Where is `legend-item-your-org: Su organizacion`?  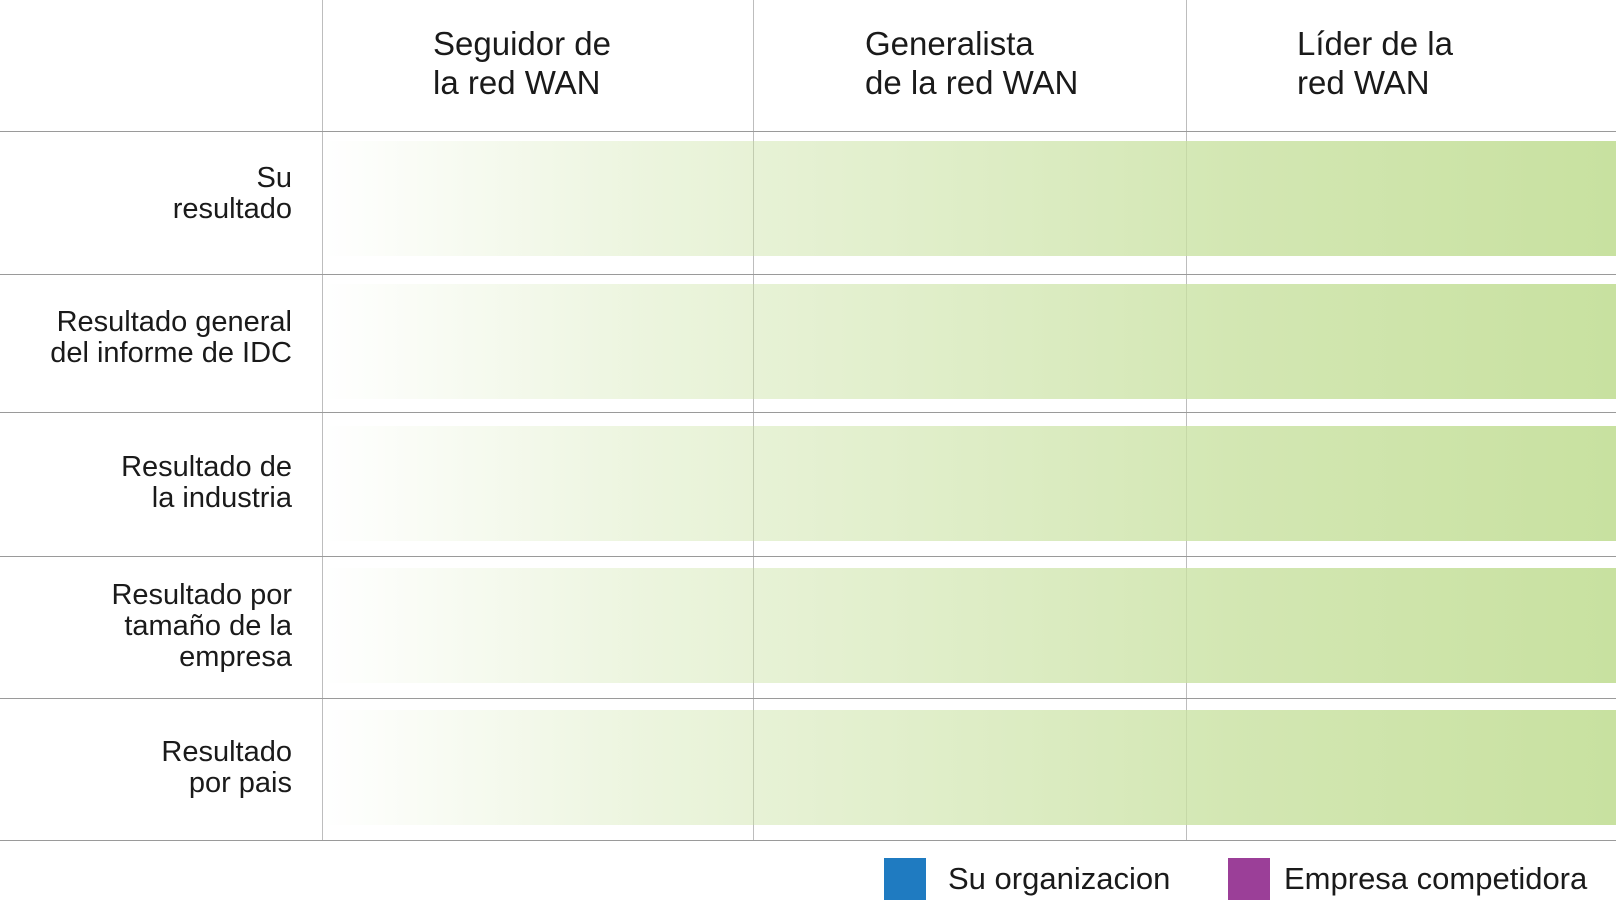
legend-item-your-org: Su organizacion is located at coordinates (1027, 879).